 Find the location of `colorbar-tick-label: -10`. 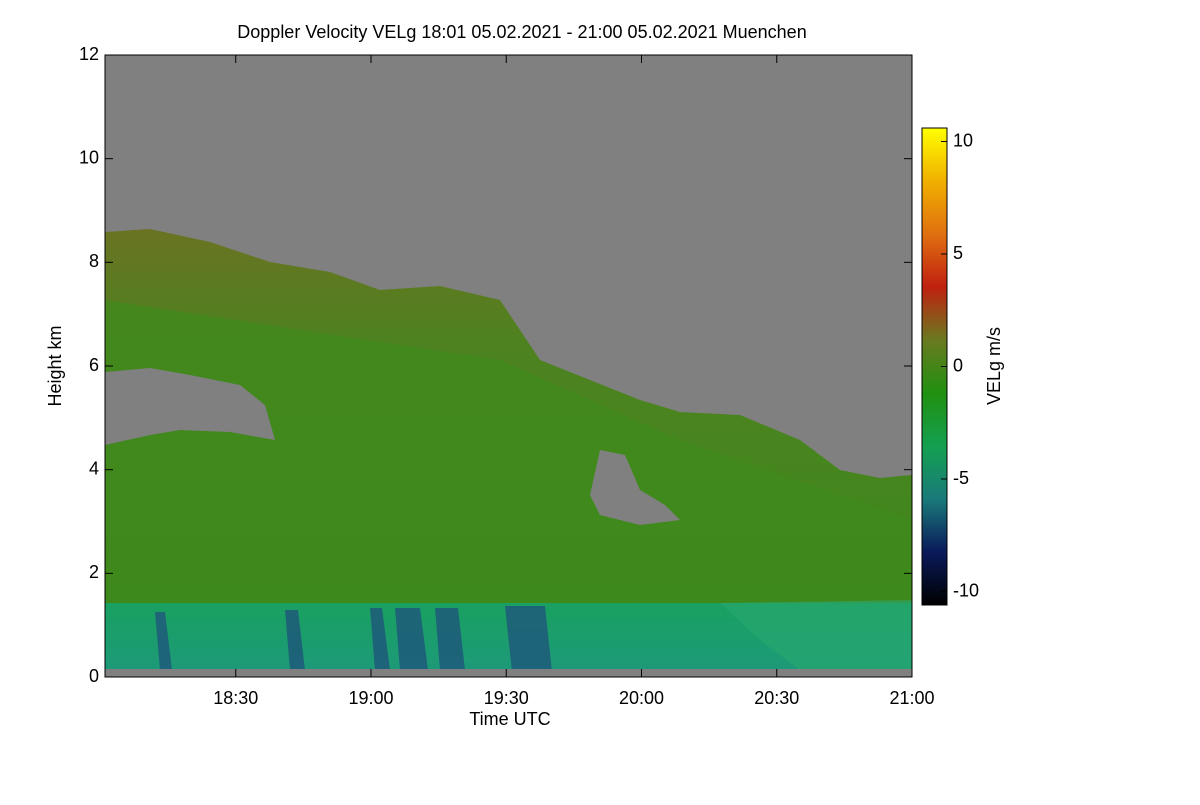

colorbar-tick-label: -10 is located at coordinates (966, 590).